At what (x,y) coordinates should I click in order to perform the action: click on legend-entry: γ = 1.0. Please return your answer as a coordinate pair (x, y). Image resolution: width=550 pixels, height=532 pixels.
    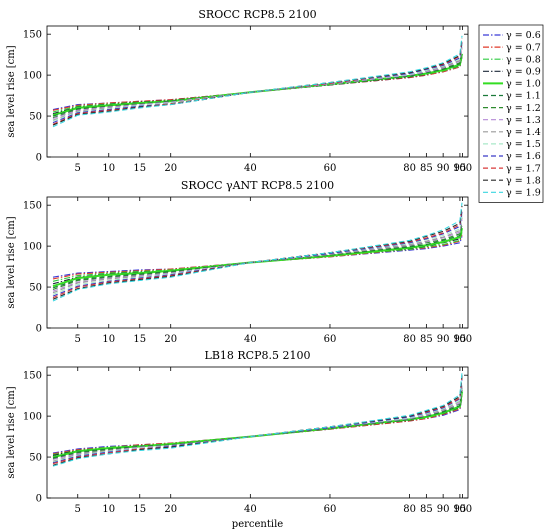
    Looking at the image, I should click on (512, 84).